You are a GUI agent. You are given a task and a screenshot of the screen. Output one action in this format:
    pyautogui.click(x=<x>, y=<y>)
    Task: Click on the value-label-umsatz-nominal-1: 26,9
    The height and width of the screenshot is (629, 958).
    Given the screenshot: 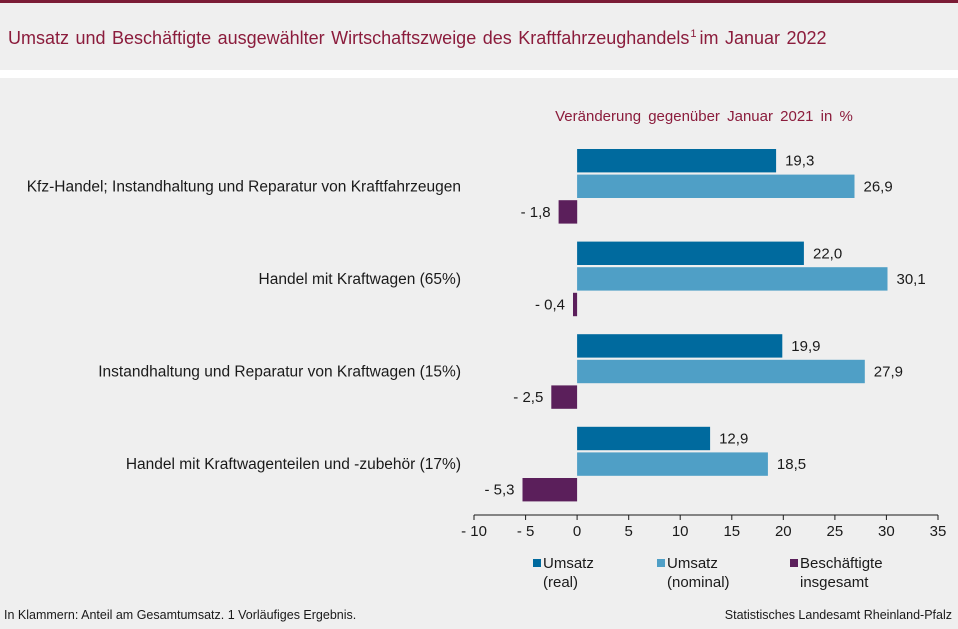 What is the action you would take?
    pyautogui.click(x=878, y=186)
    